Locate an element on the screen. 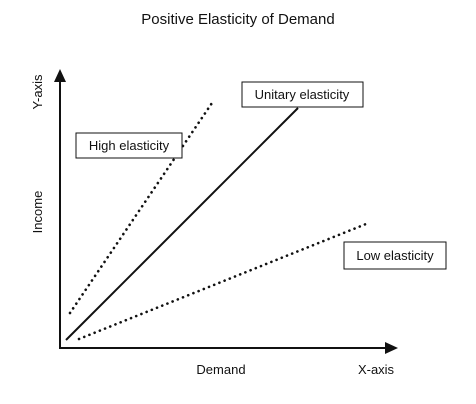  unitary-elasticity-label: Unitary elasticity is located at coordinates (302, 94).